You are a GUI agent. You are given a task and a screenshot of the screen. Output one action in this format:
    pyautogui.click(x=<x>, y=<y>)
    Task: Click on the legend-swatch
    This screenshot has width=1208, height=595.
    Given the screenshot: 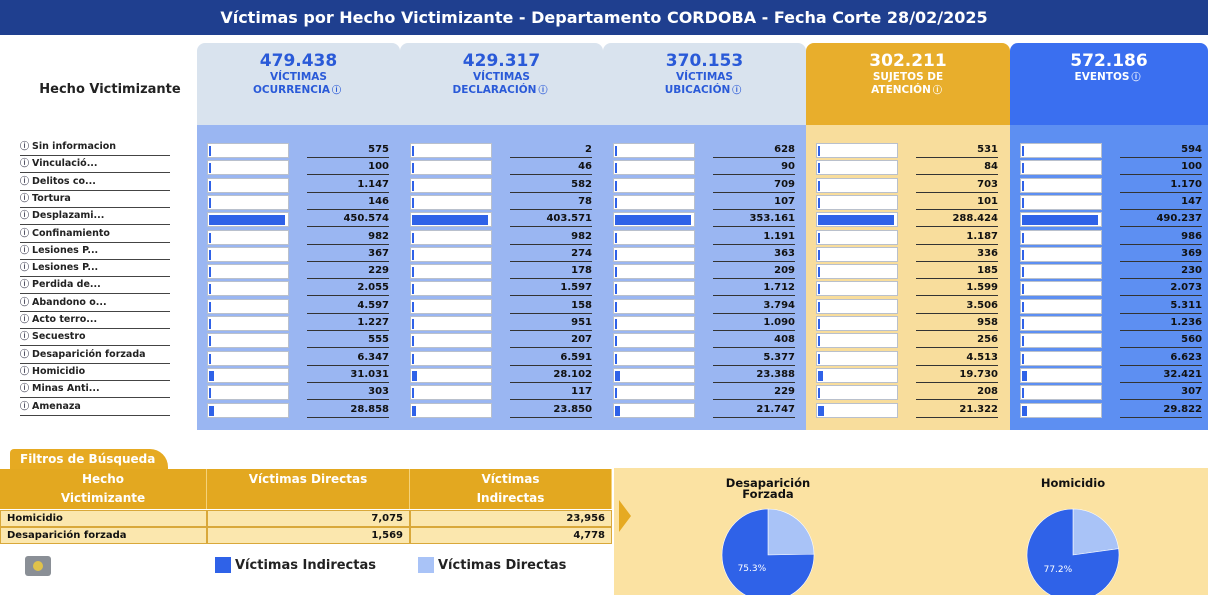 What is the action you would take?
    pyautogui.click(x=223, y=565)
    